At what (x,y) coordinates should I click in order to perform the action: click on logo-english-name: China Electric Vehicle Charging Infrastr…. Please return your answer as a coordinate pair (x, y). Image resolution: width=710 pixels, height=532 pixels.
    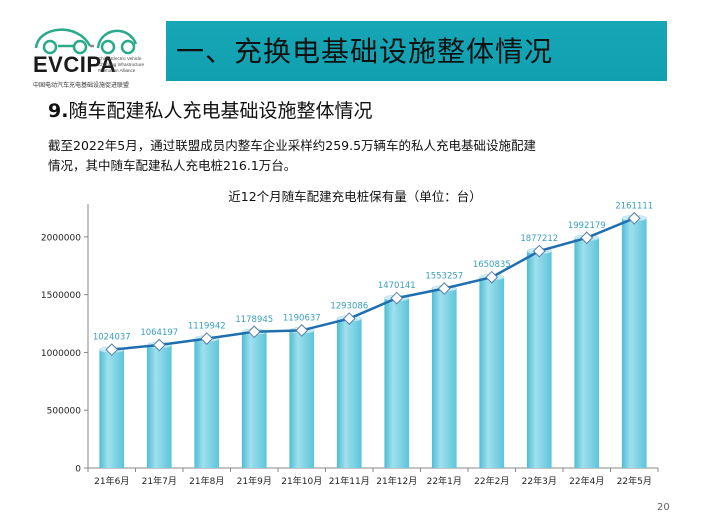
    Looking at the image, I should click on (121, 64).